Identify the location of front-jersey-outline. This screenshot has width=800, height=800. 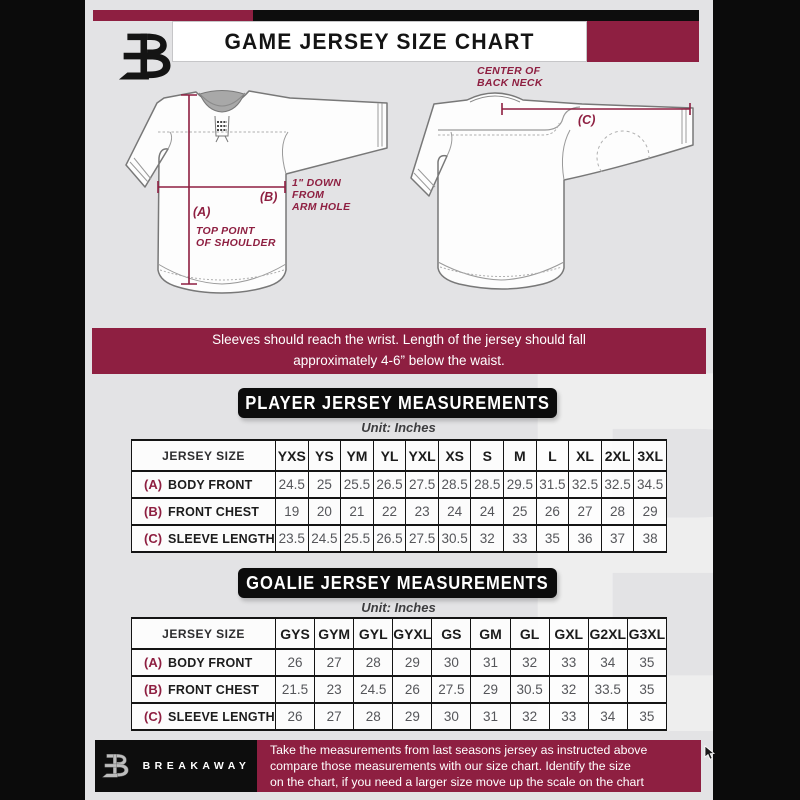
(256, 192).